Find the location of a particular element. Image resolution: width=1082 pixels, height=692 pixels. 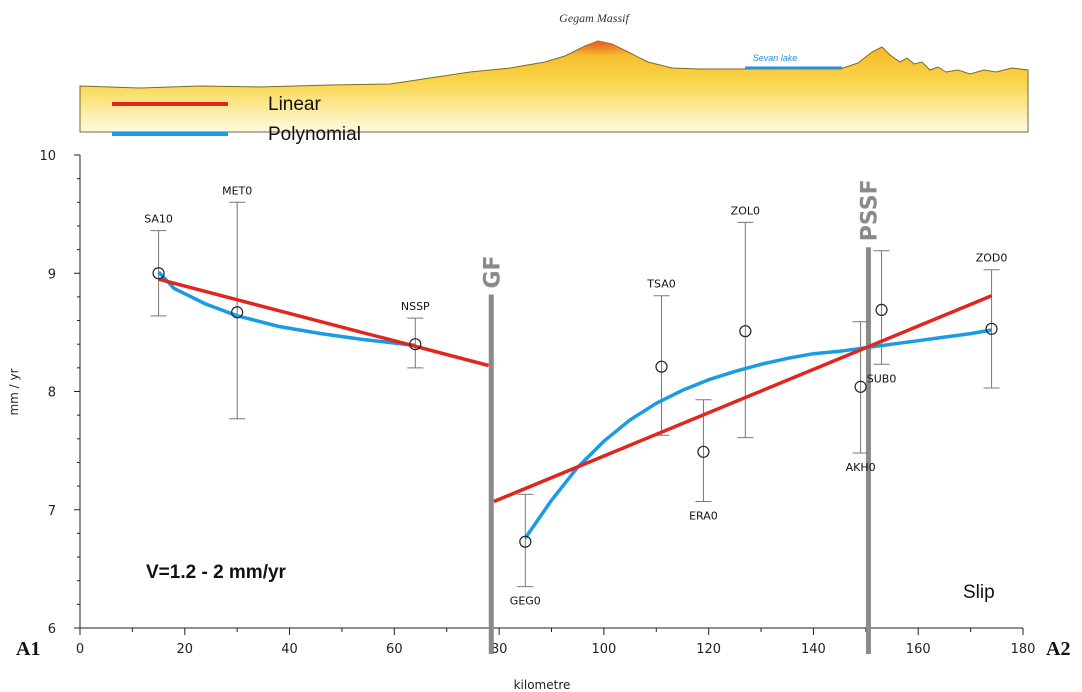

legend-label-polynomial: Polynomial is located at coordinates (314, 134).